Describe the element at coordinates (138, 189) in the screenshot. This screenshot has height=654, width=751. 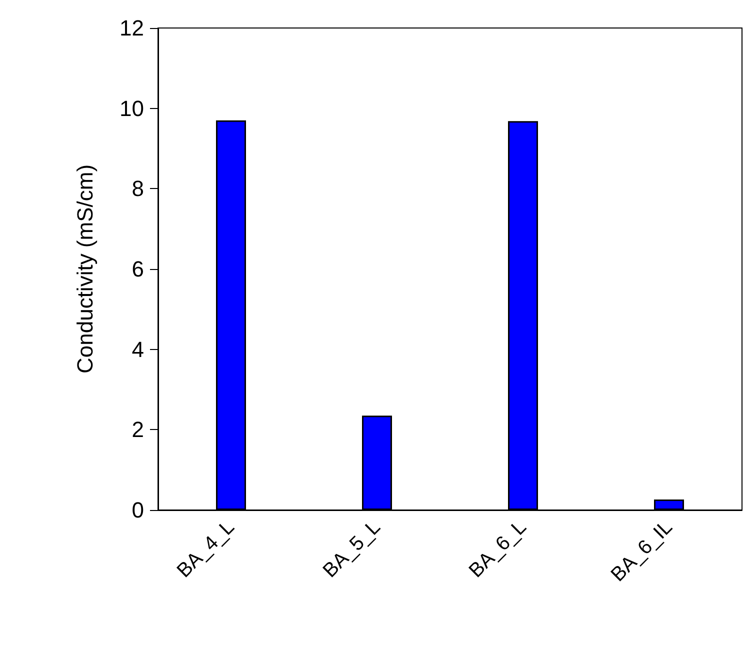
I see `y-tick-label: 8` at that location.